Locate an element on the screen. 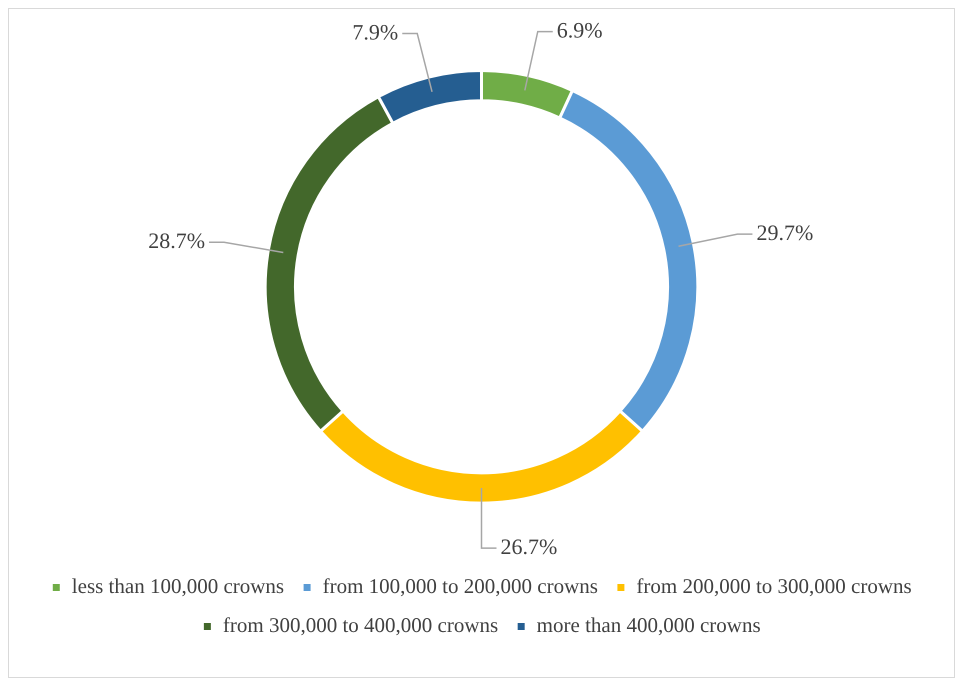 This screenshot has width=965, height=688. legend-label: from 300,000 to 400,000 crowns is located at coordinates (360, 625).